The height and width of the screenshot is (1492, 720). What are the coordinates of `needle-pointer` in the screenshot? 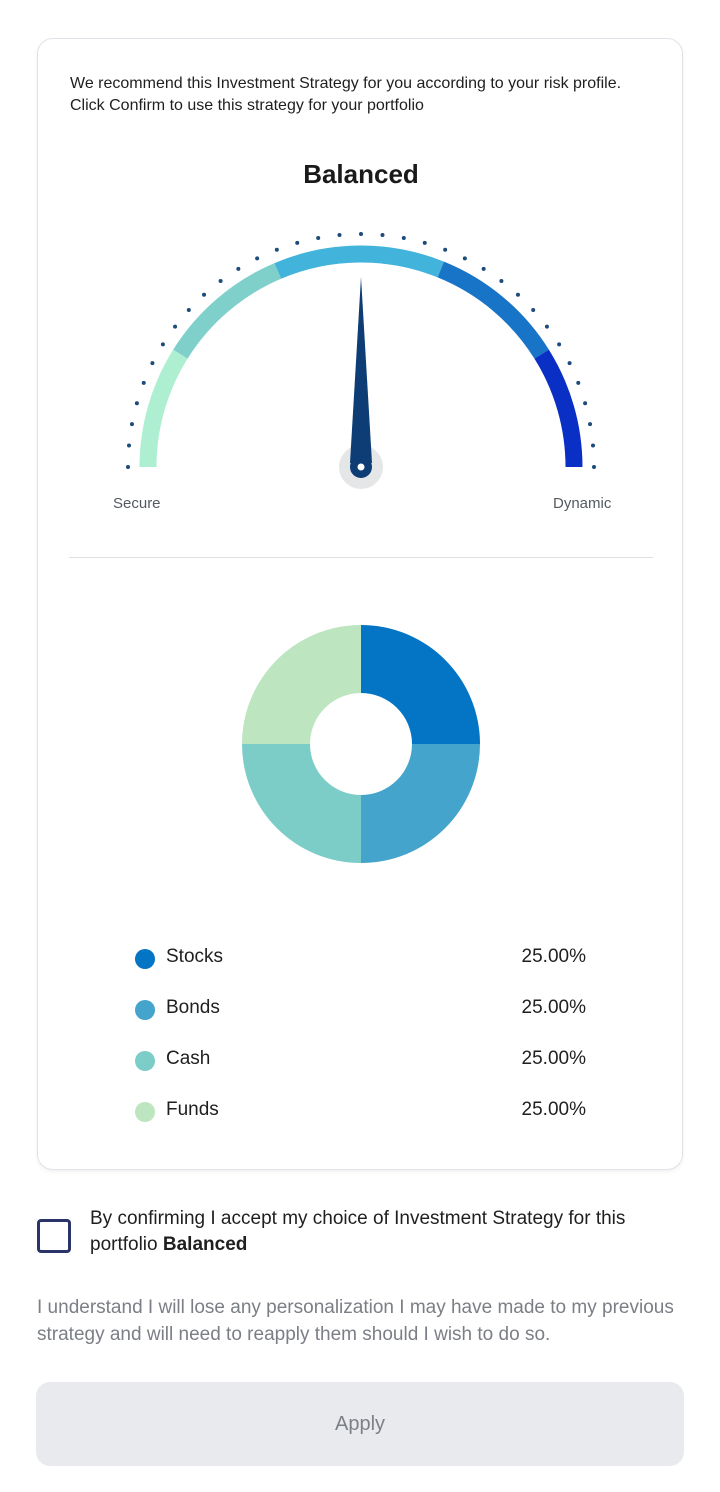 It's located at (361, 370).